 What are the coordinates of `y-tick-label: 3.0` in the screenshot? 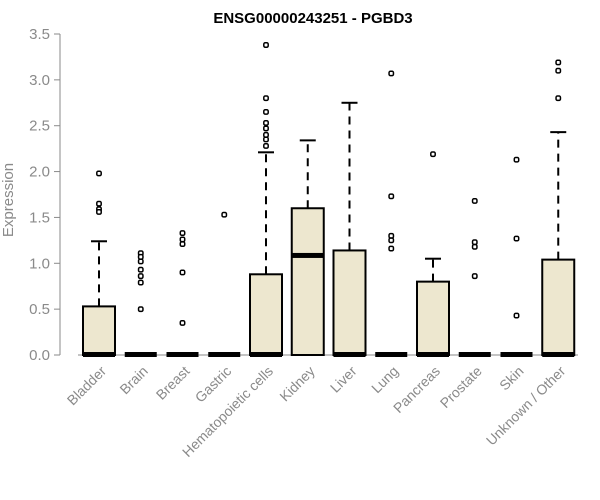 It's located at (39, 80).